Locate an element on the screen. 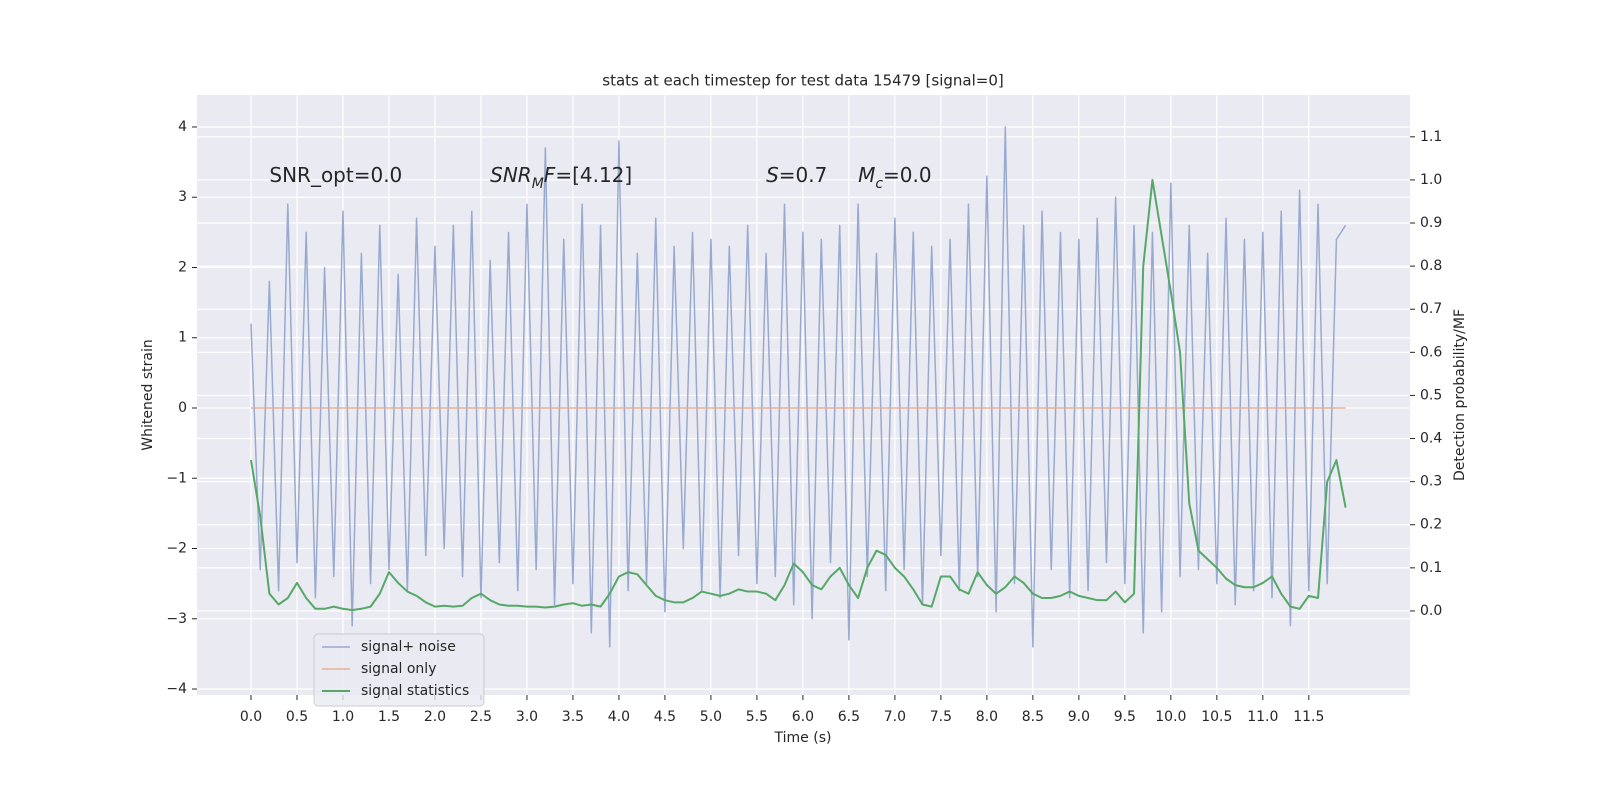 This screenshot has height=800, width=1600. y-tick-label: 1 is located at coordinates (182, 338).